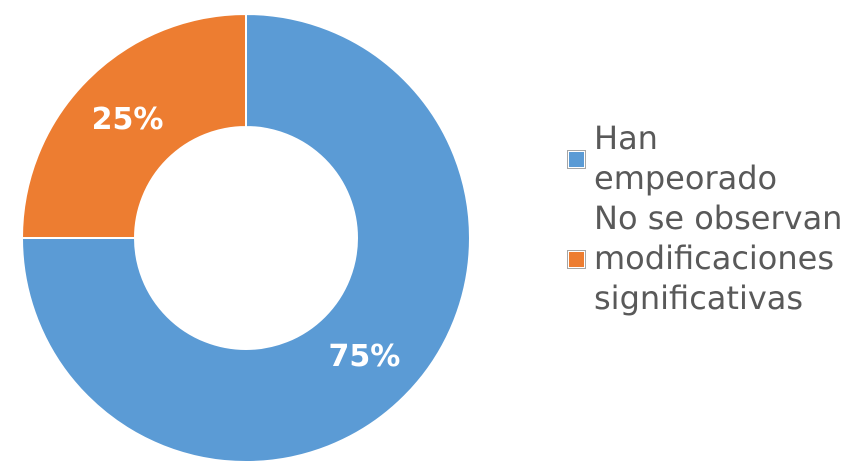 The height and width of the screenshot is (467, 859). What do you see at coordinates (128, 119) in the screenshot?
I see `data-label-1: 25%` at bounding box center [128, 119].